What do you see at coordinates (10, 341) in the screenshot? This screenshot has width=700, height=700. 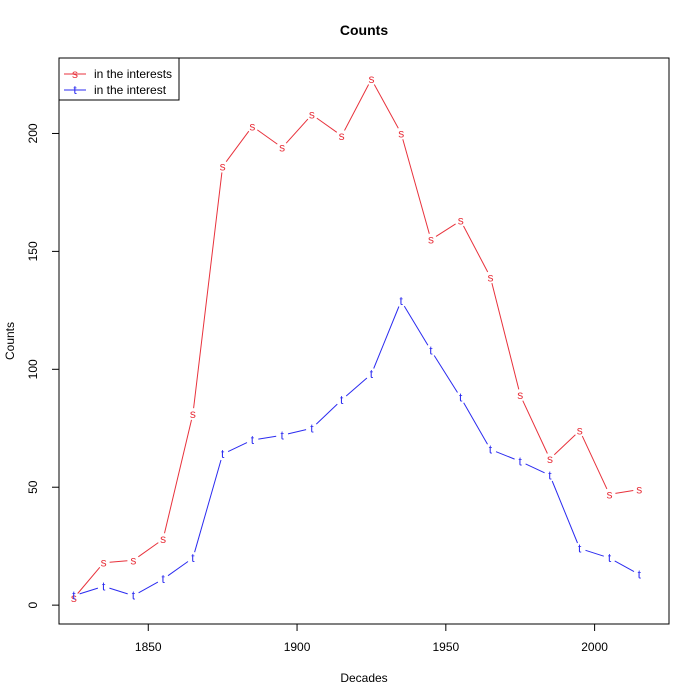 I see `y-axis-label: Counts` at bounding box center [10, 341].